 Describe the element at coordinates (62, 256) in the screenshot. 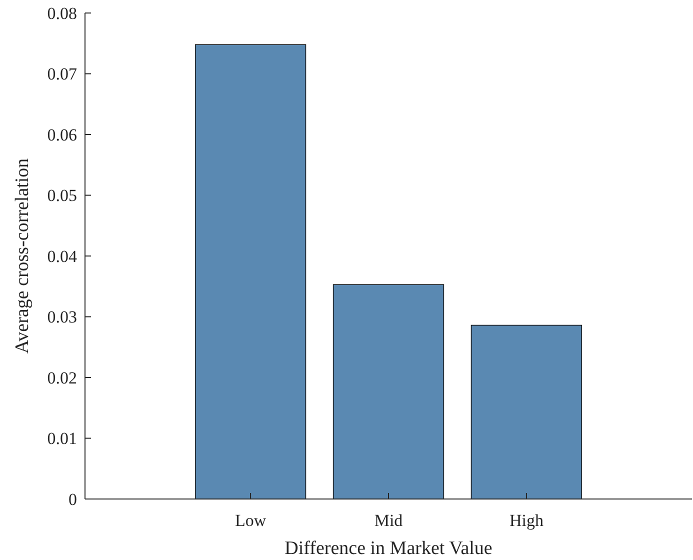

I see `y-tick-label: 0.04` at that location.